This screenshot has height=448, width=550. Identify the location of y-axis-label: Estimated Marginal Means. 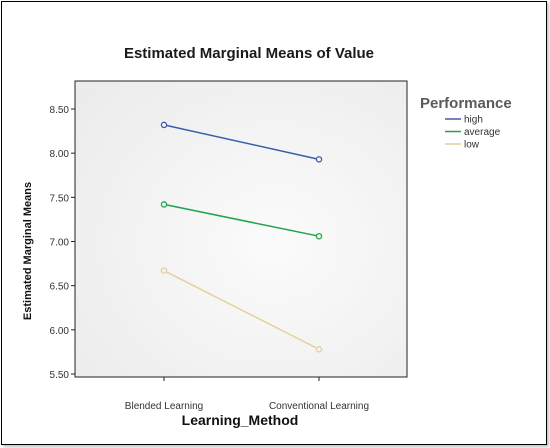
(28, 251).